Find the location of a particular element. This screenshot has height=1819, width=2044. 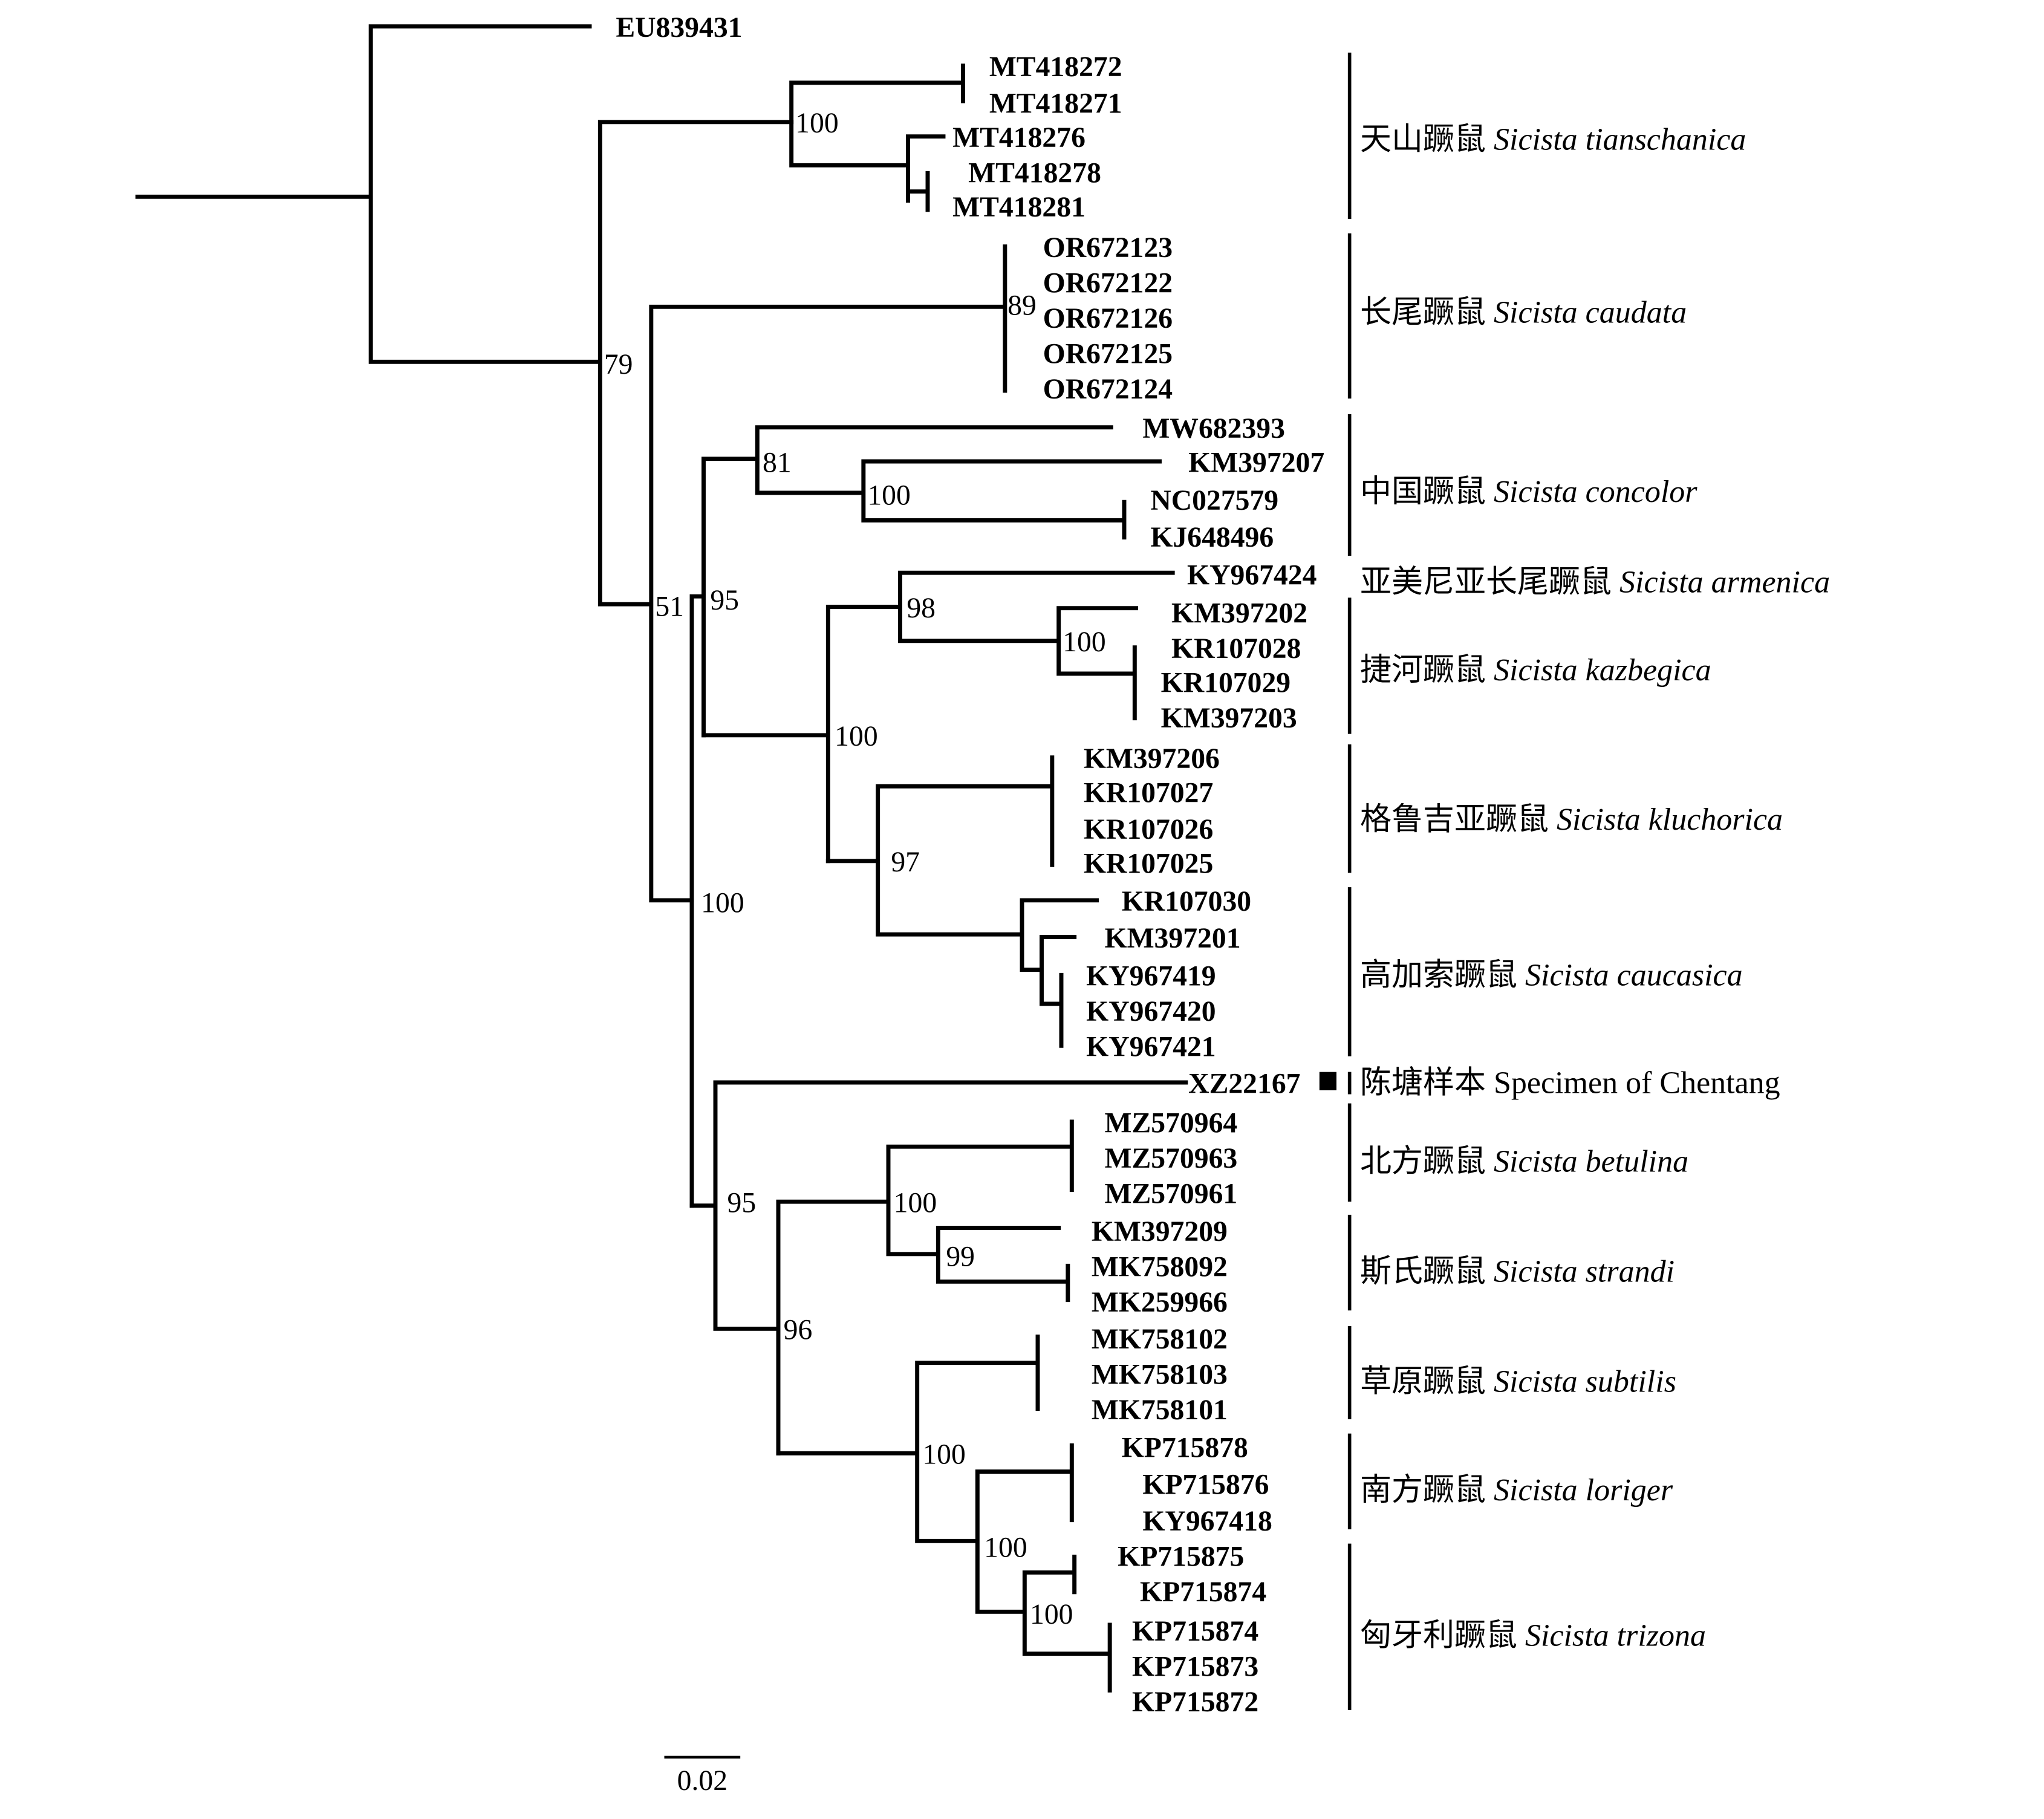

tip-label: MZ570964 is located at coordinates (1171, 1123).